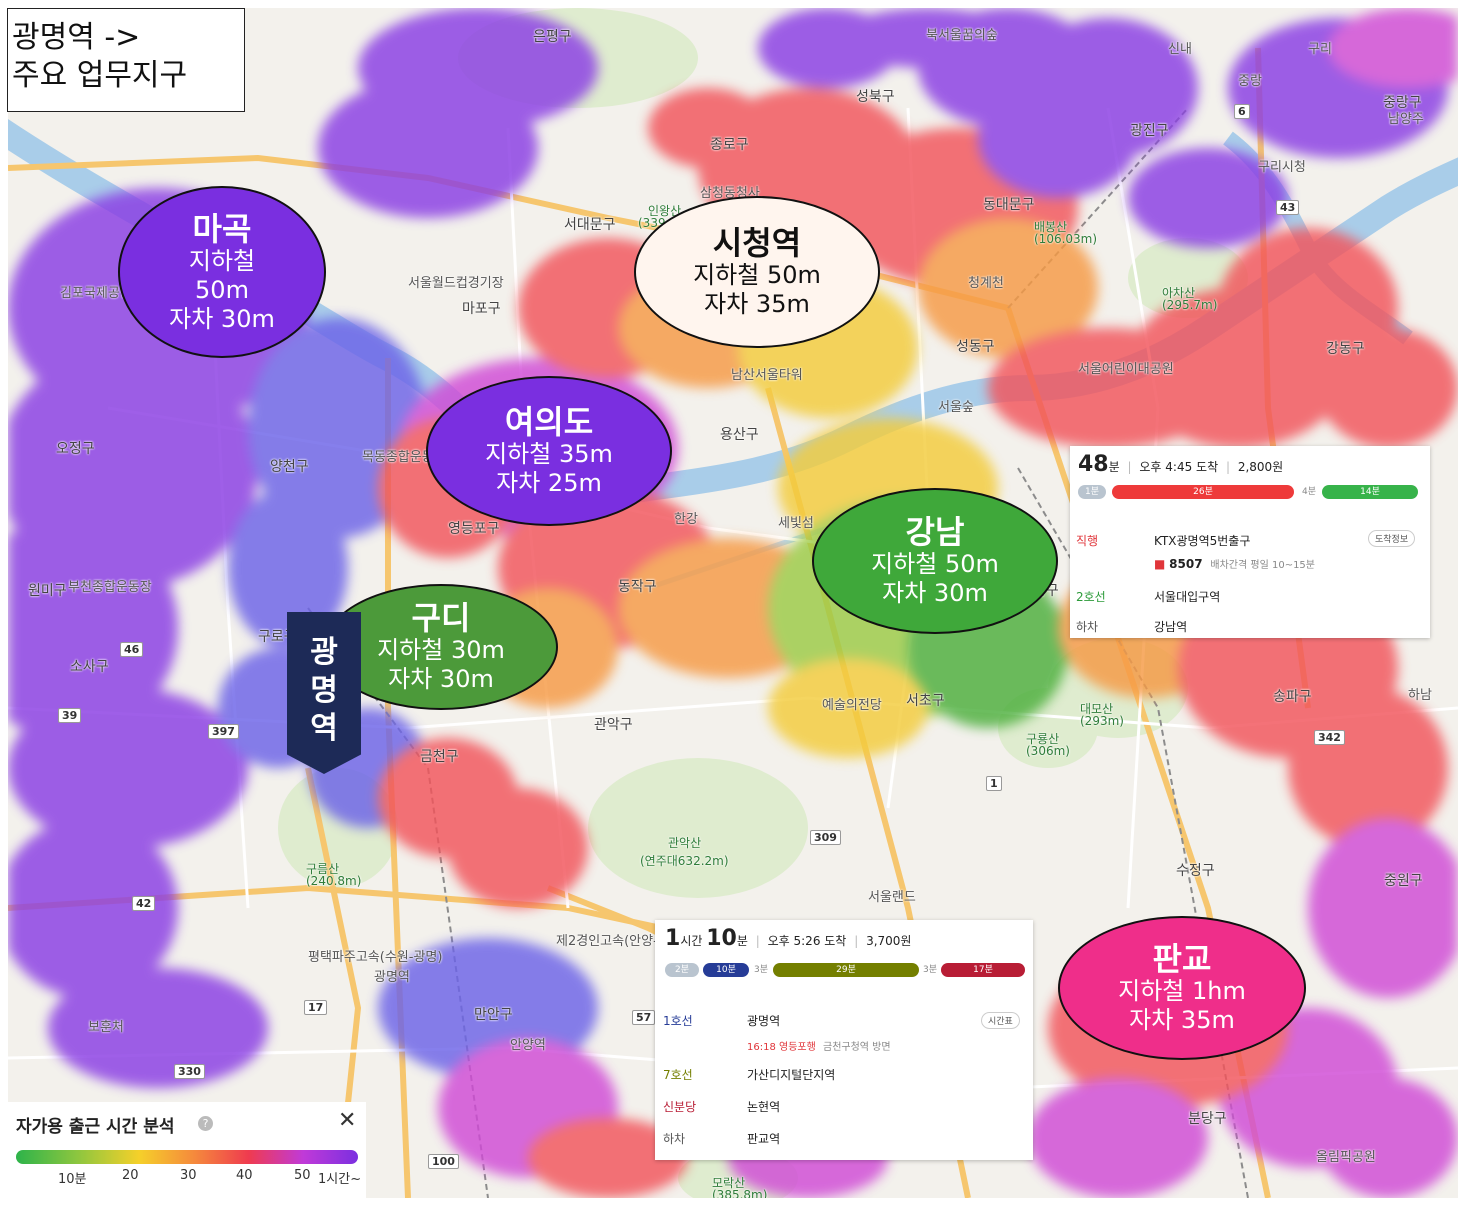 This screenshot has height=1206, width=1459. What do you see at coordinates (819, 1045) in the screenshot?
I see `train-info-row: 16:18 영등포행 금천구청역 방면` at bounding box center [819, 1045].